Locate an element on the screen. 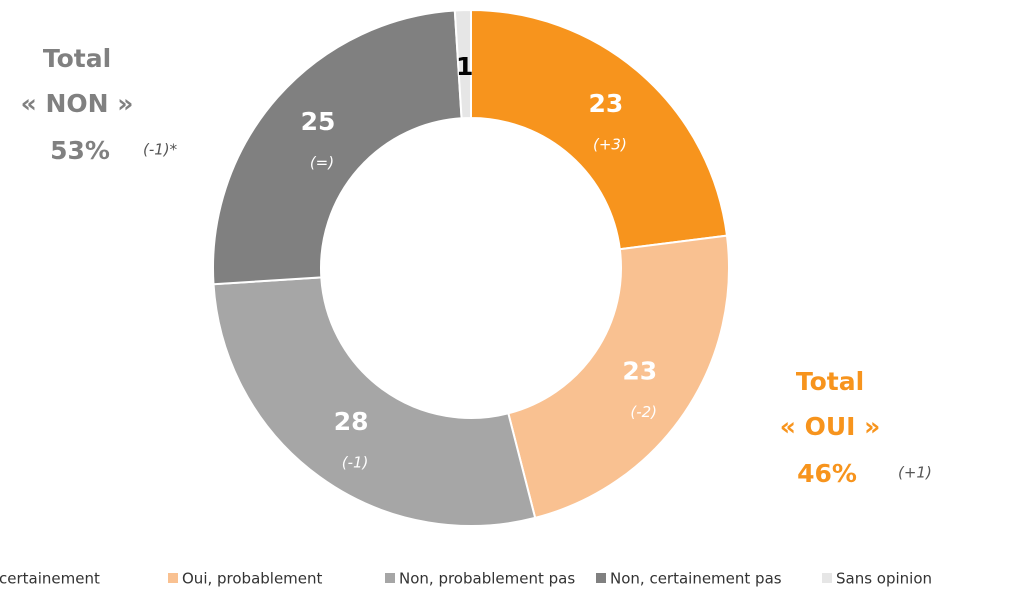  annotation-total: 53% is located at coordinates (80, 150).